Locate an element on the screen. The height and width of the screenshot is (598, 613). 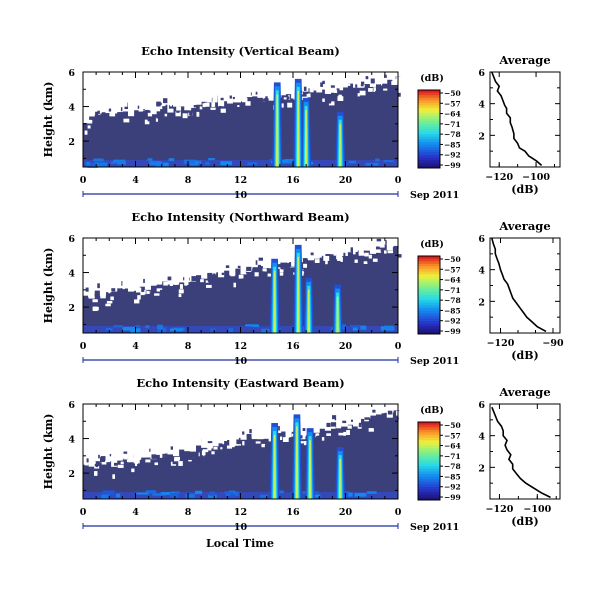
colorbar-tick-label: −57 is located at coordinates (452, 103).